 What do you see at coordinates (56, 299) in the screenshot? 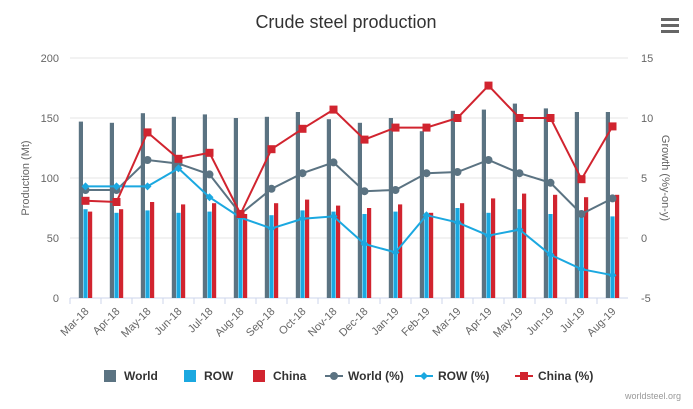
I see `y-tick-label: 0` at bounding box center [56, 299].